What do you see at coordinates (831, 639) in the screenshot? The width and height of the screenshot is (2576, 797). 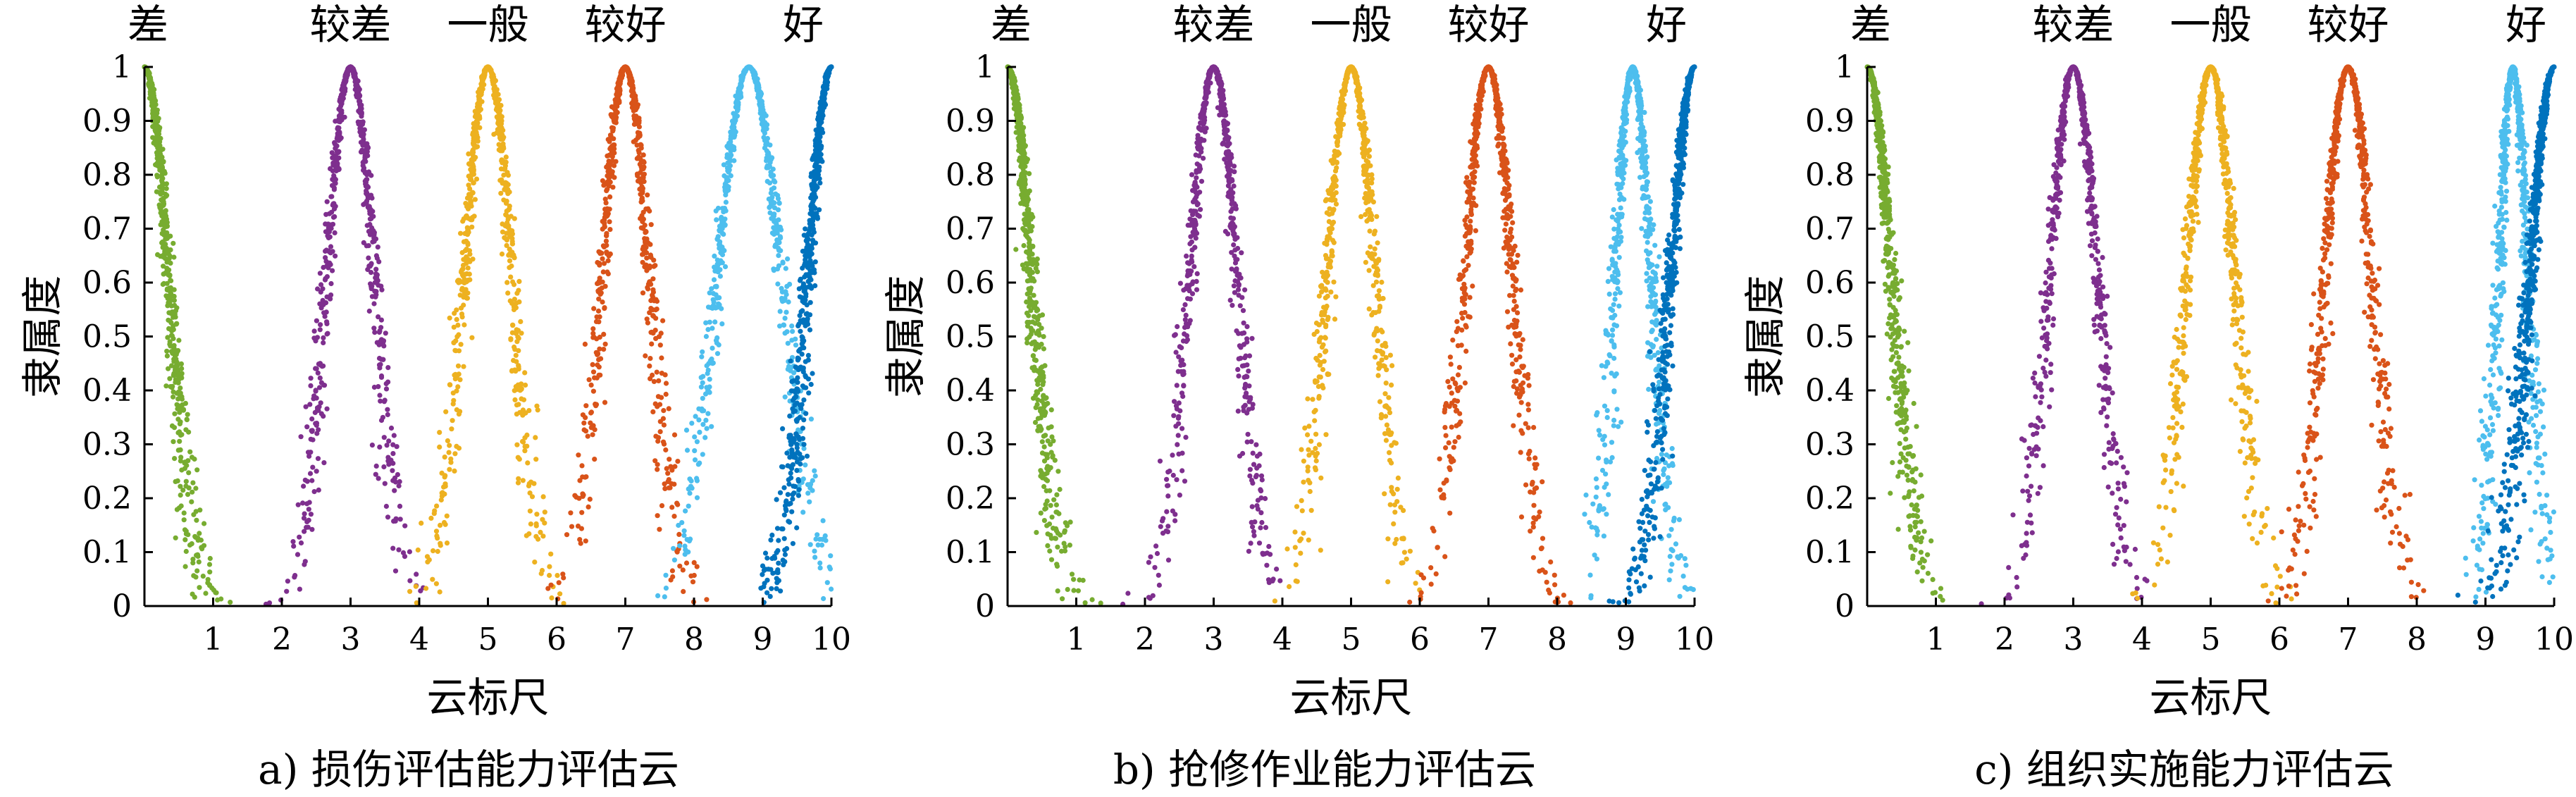 I see `x-tick-label: 10` at bounding box center [831, 639].